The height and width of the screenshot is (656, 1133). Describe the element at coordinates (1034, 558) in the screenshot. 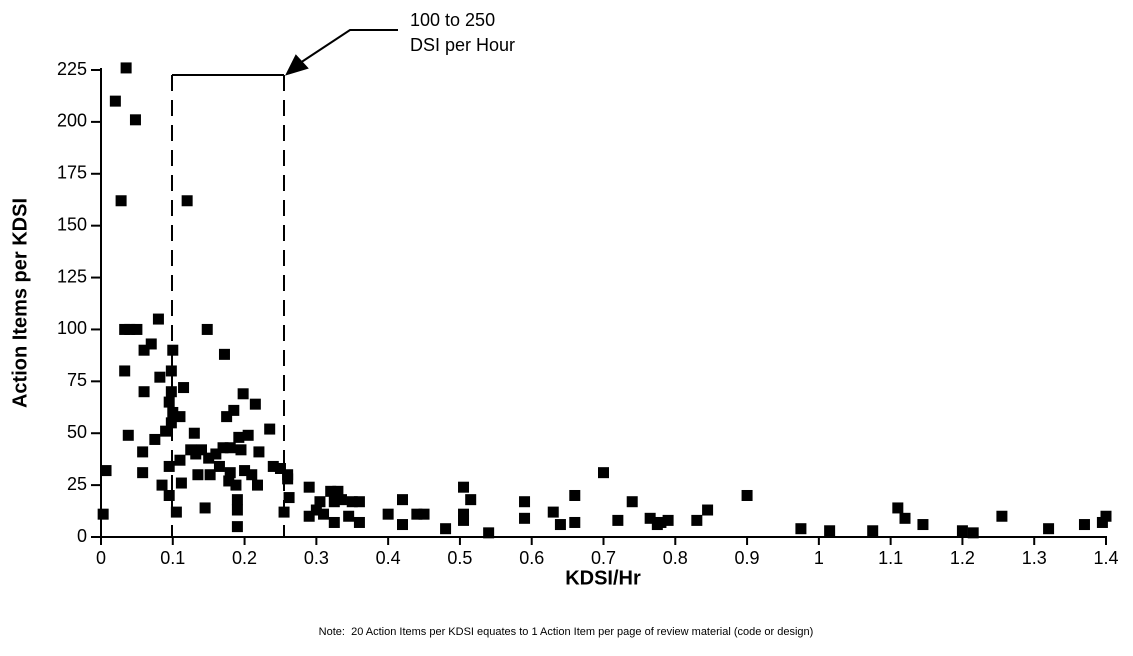

I see `x-tick-label: 1.3` at that location.